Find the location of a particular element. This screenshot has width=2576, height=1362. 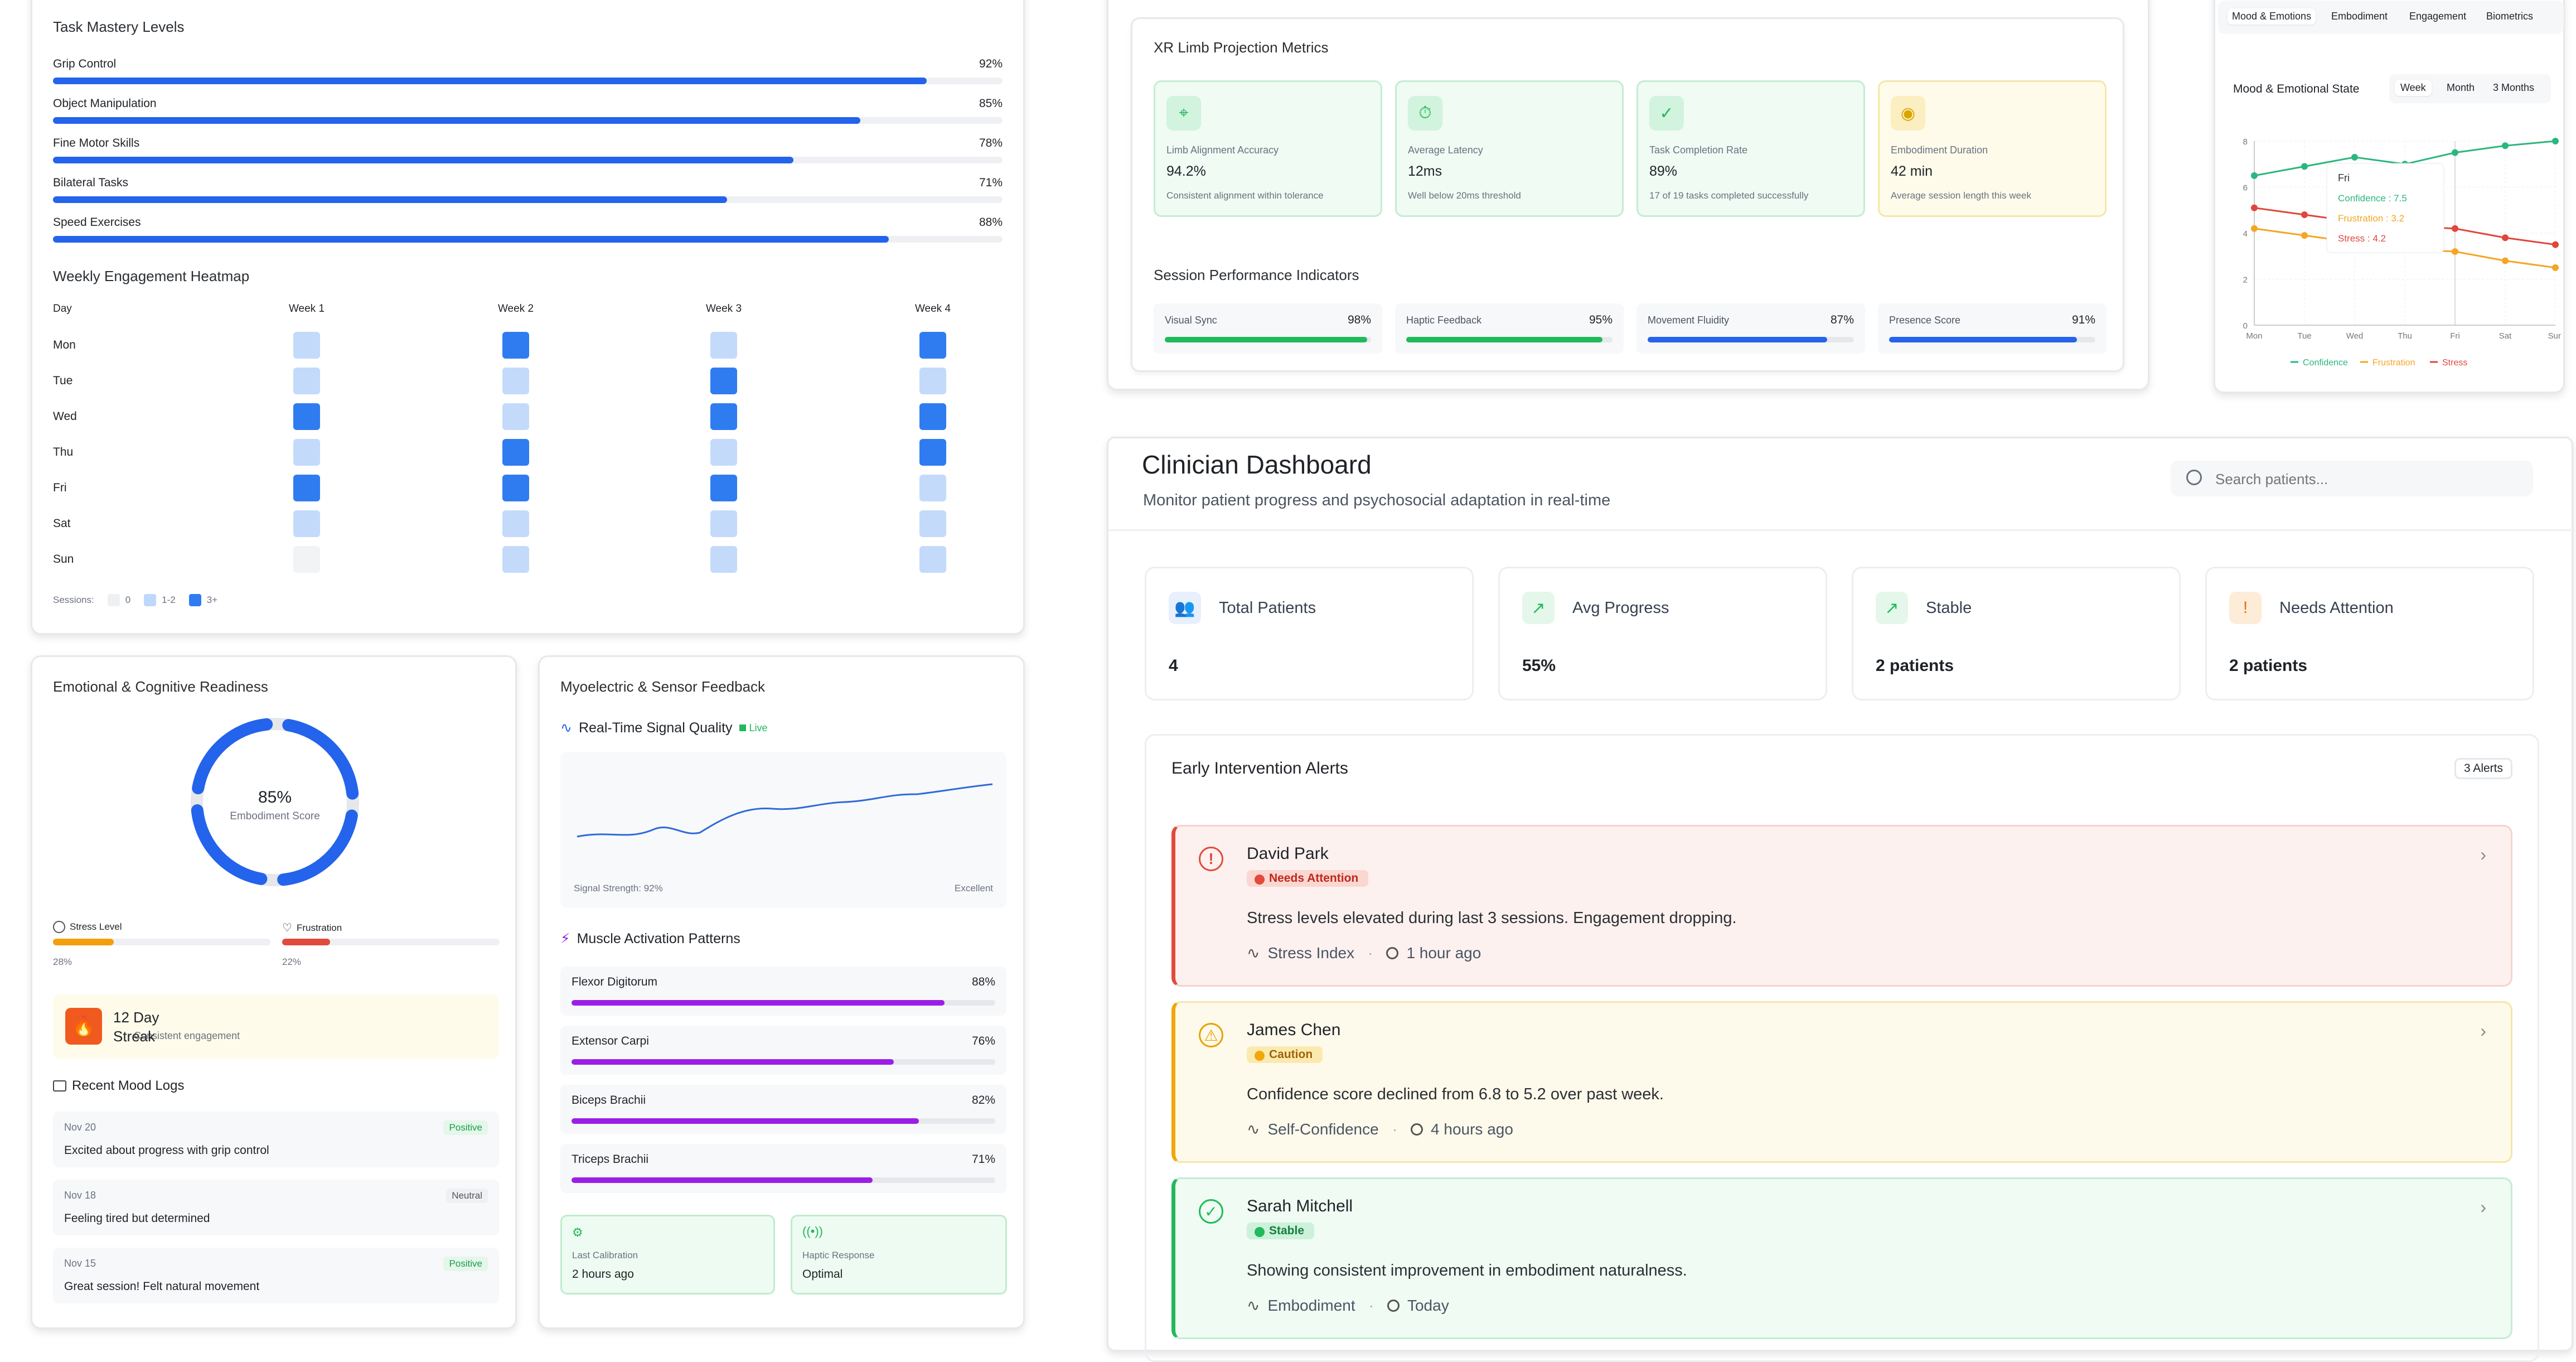

legend-label: Sessions: is located at coordinates (73, 600).